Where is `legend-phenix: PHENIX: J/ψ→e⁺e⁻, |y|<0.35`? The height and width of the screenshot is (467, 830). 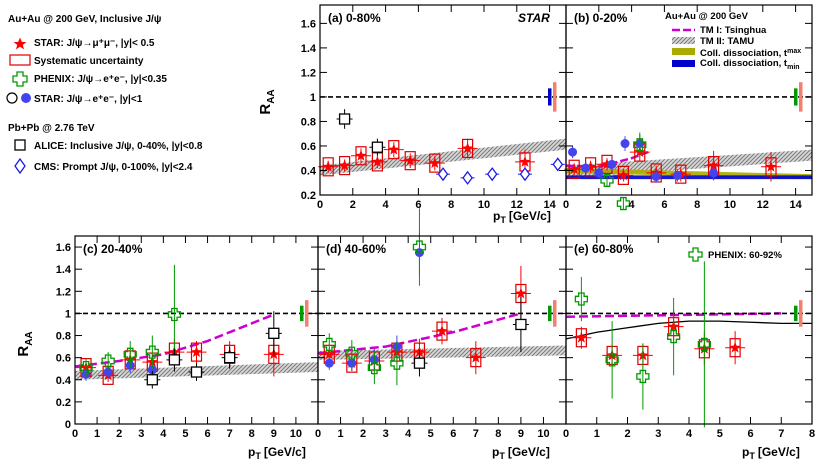
legend-phenix: PHENIX: J/ψ→e⁺e⁻, |y|<0.35 is located at coordinates (100, 79).